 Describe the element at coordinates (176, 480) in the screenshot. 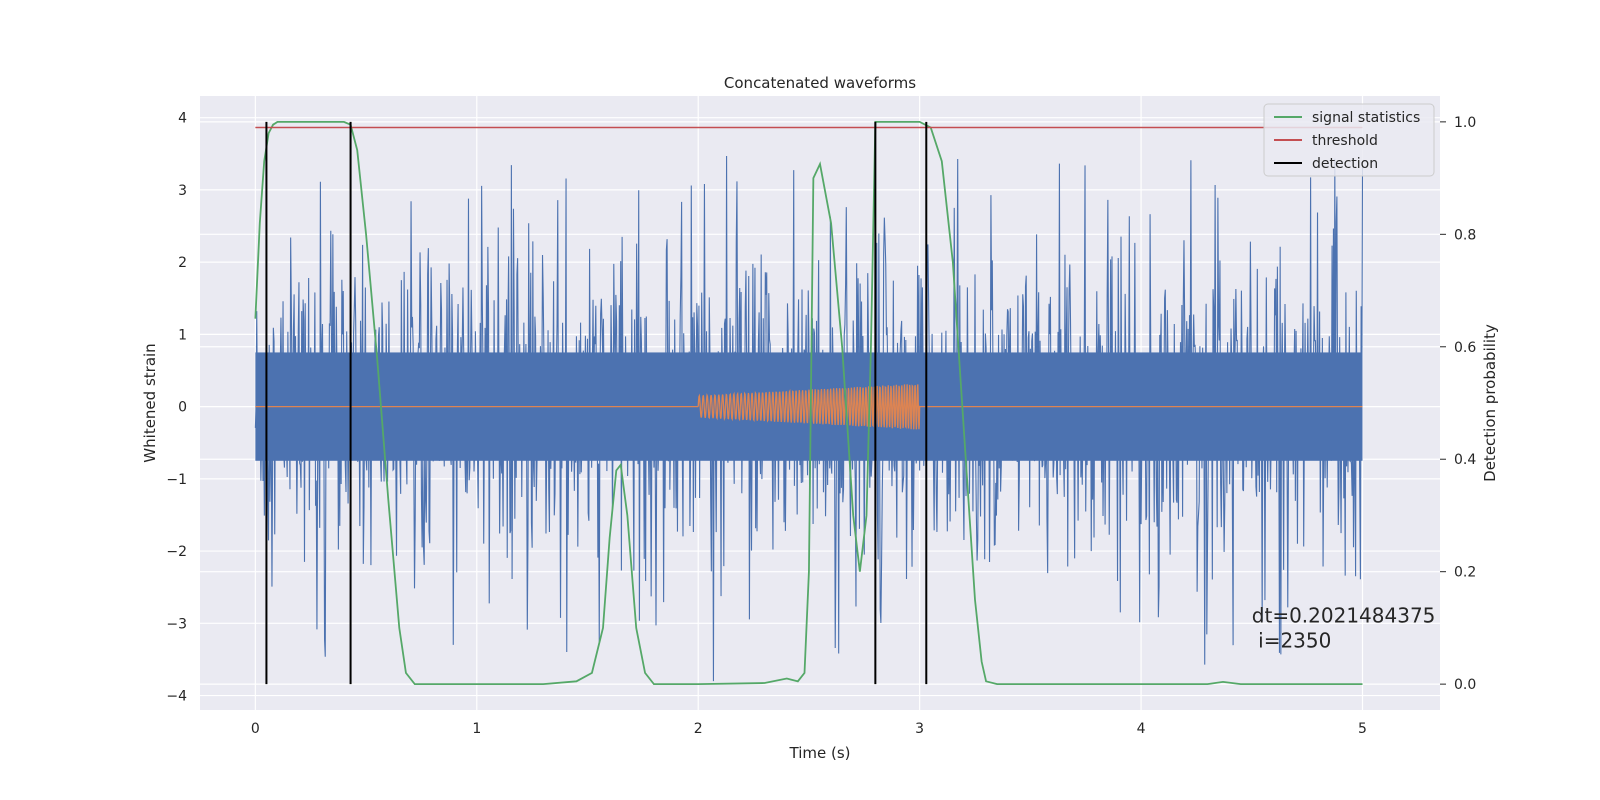

I see `y-tick-label-left: −1` at that location.